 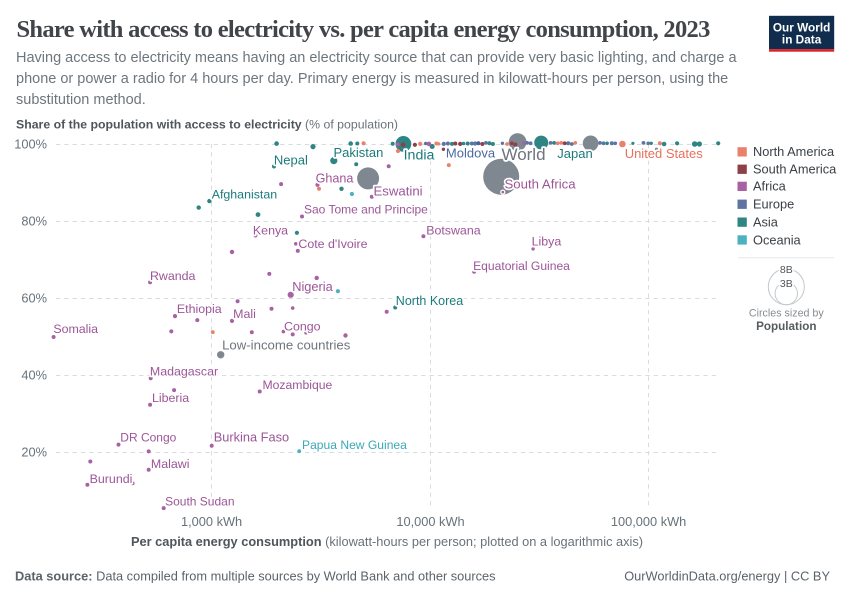 What do you see at coordinates (251, 437) in the screenshot?
I see `svg-text: Burkina Faso` at bounding box center [251, 437].